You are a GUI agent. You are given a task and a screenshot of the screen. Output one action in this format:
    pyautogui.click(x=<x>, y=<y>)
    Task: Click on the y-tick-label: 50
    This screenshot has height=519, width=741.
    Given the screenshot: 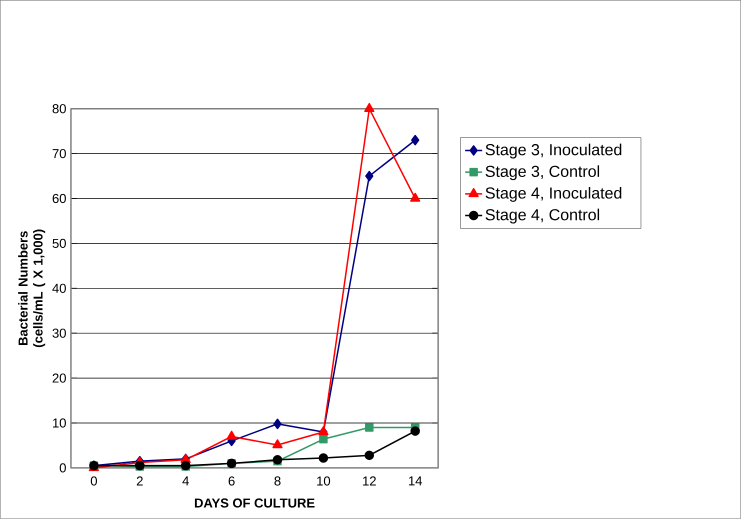 What is the action you would take?
    pyautogui.click(x=59, y=243)
    